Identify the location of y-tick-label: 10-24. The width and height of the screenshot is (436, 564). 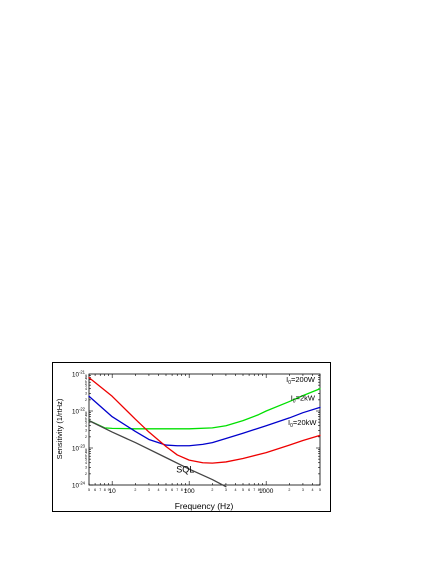
(79, 484).